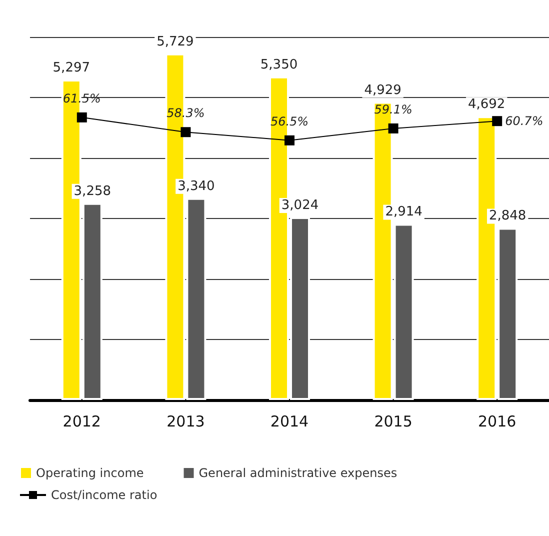  I want to click on data-label: 3,258, so click(93, 191).